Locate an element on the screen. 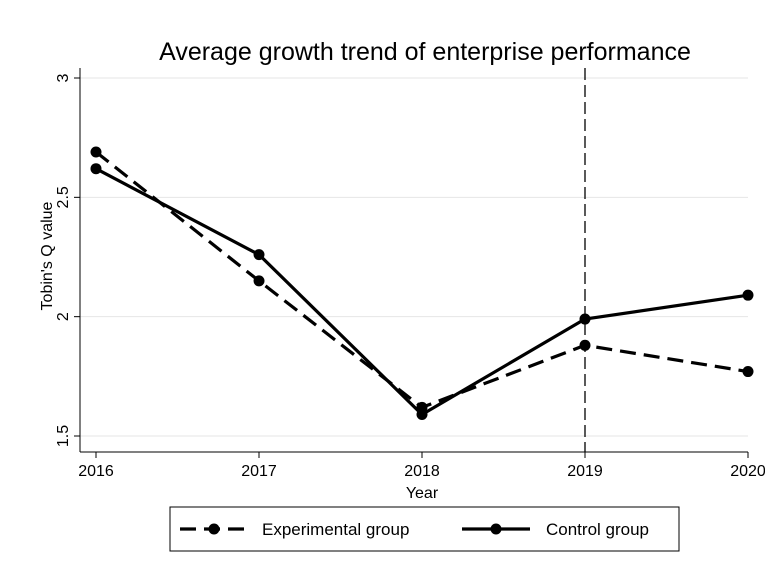 Image resolution: width=765 pixels, height=563 pixels. y-tick-label: 1.5 is located at coordinates (63, 436).